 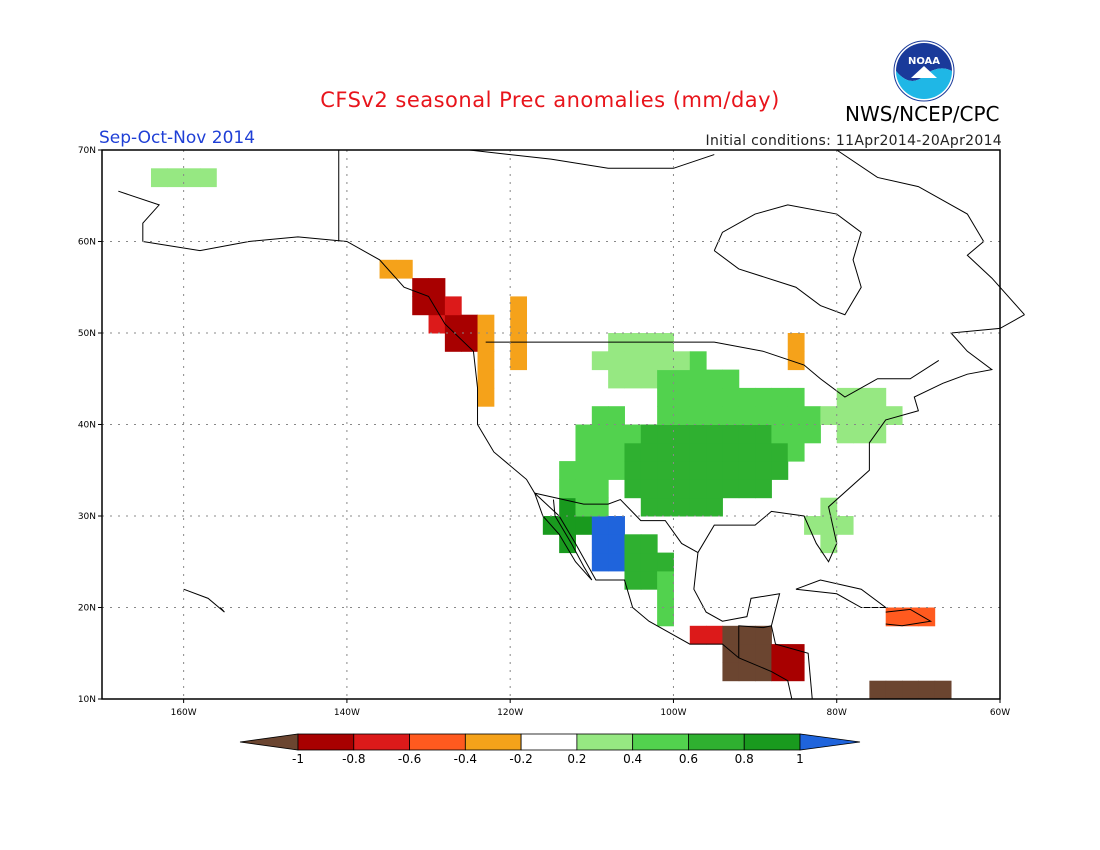 What do you see at coordinates (520, 759) in the screenshot?
I see `colorbar-label: -0.2` at bounding box center [520, 759].